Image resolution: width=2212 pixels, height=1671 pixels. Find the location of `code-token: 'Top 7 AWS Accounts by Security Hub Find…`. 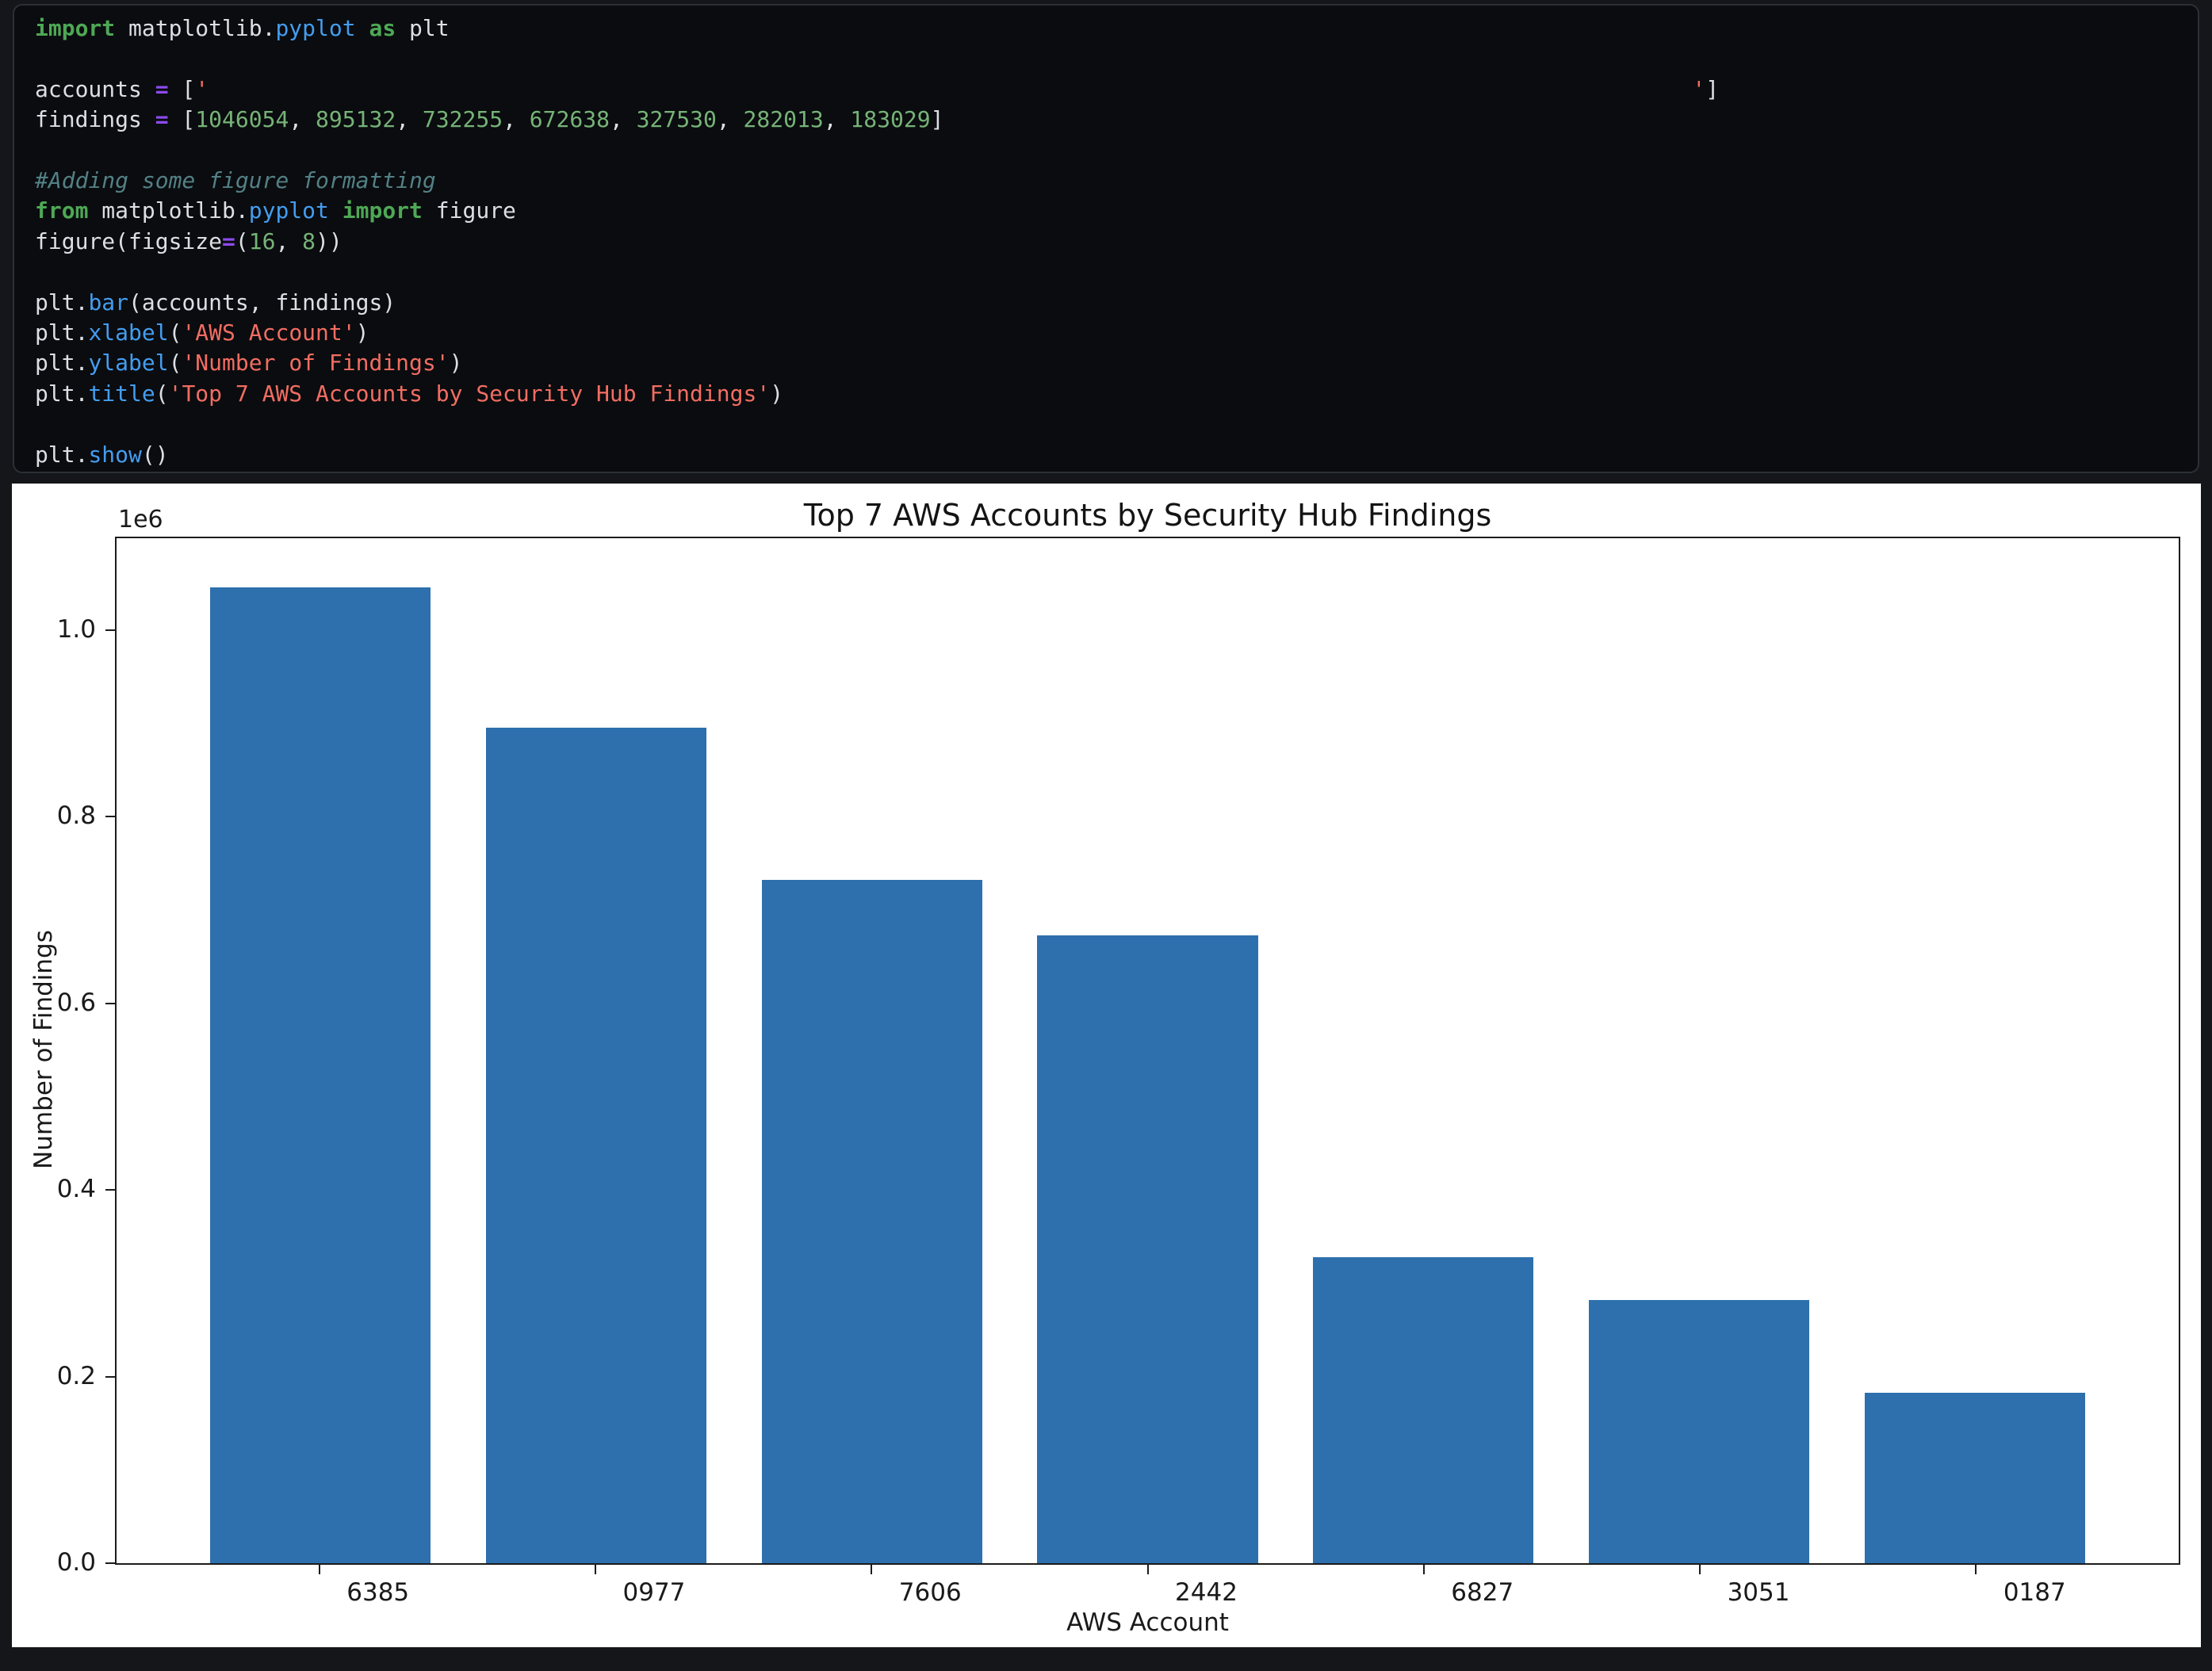

code-token: 'Top 7 AWS Accounts by Security Hub Find… is located at coordinates (469, 394).